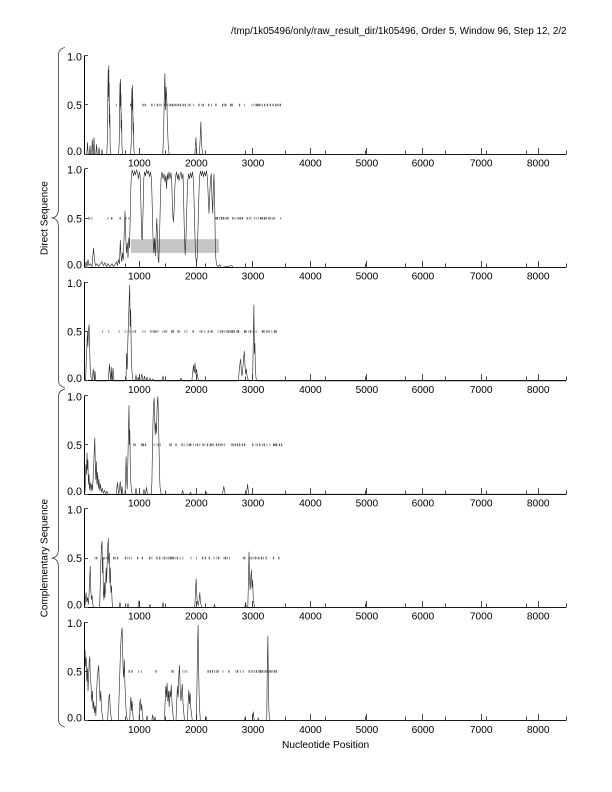 The height and width of the screenshot is (792, 612). What do you see at coordinates (45, 557) in the screenshot?
I see `svg-text: Complementary Sequence` at bounding box center [45, 557].